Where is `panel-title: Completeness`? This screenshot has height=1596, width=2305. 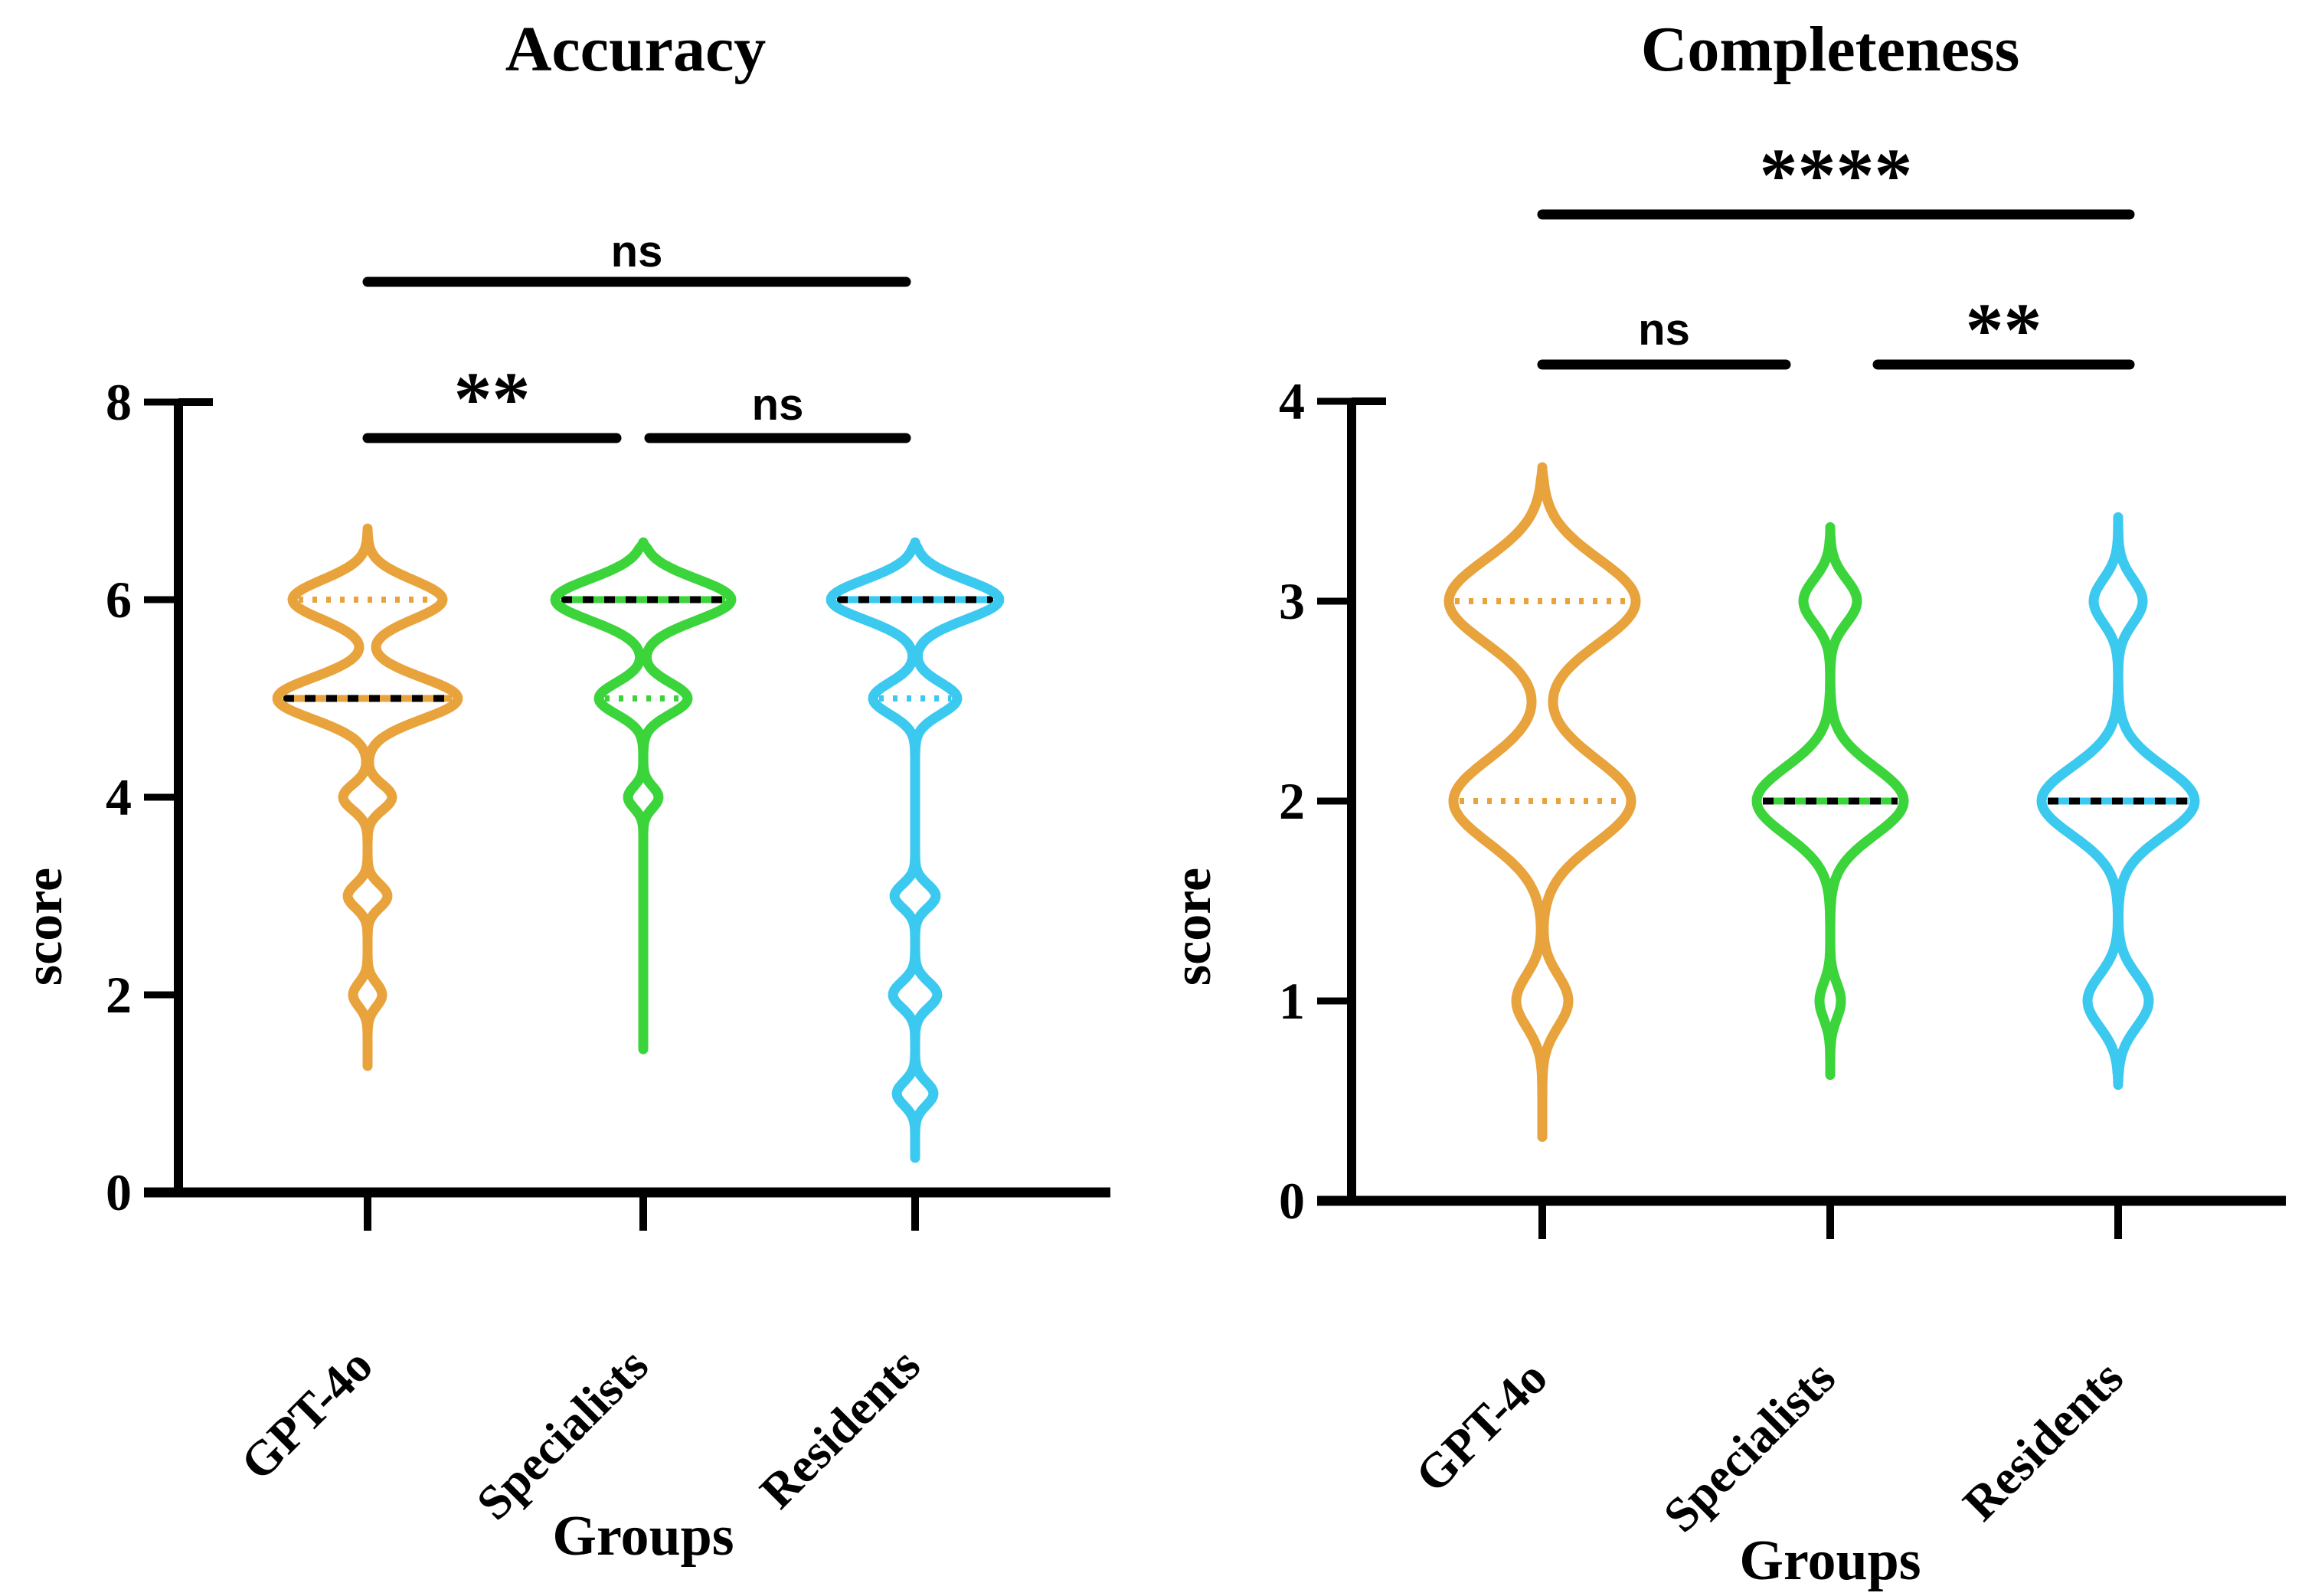
panel-title: Completeness is located at coordinates (1830, 50).